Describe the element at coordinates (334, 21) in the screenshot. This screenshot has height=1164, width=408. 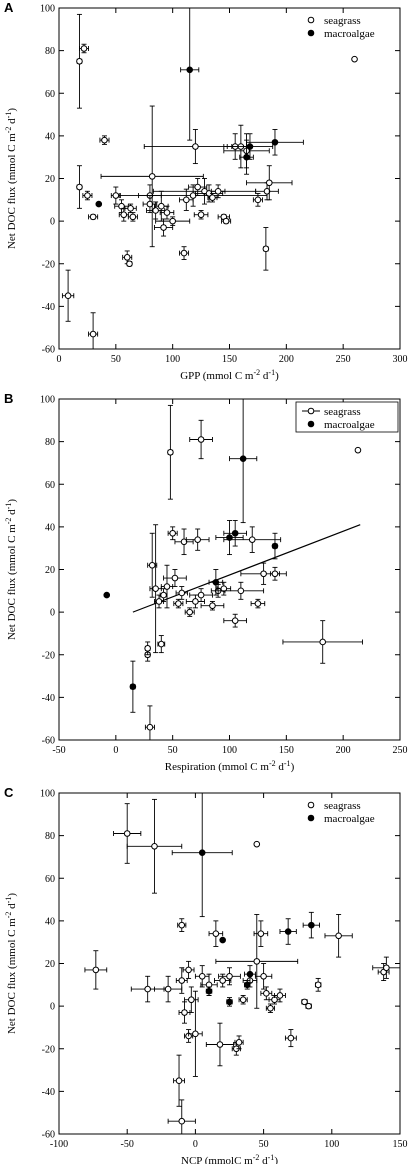
I see `legend-item-seagrass: seagrass` at that location.